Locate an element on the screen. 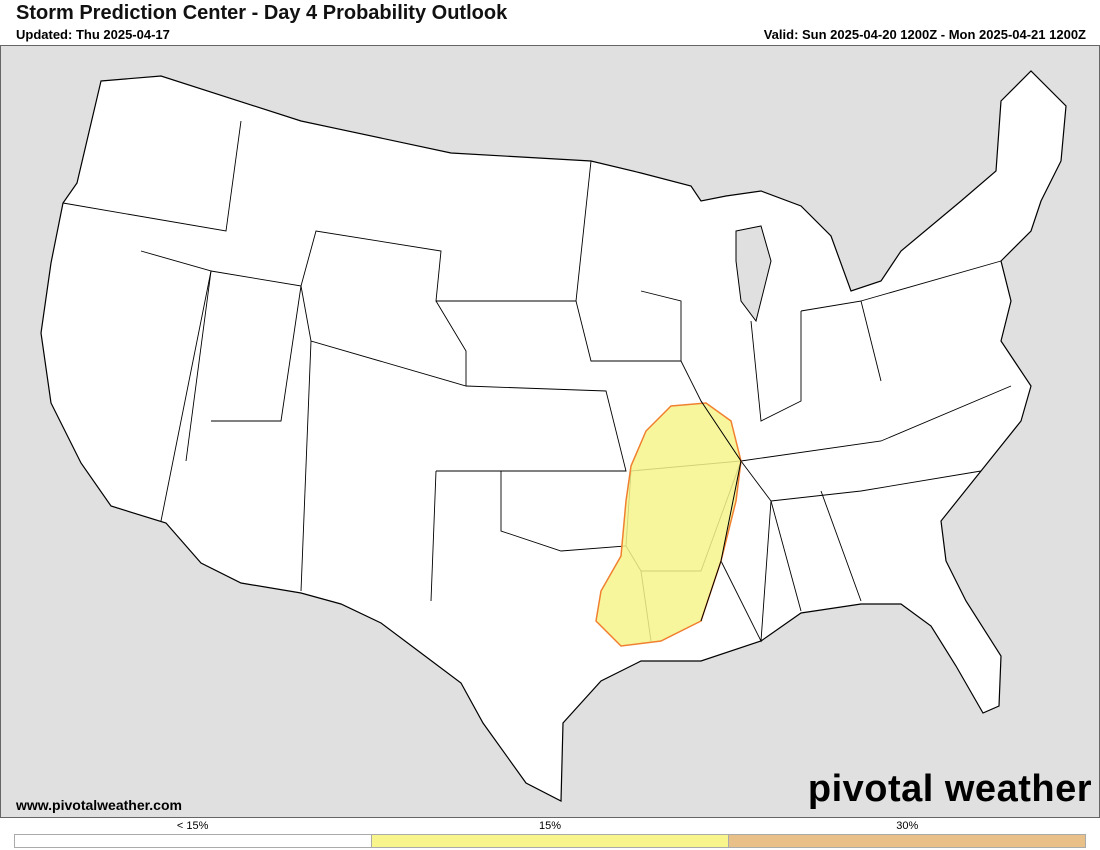 This screenshot has height=850, width=1100. legend-label-15: 15% is located at coordinates (549, 826).